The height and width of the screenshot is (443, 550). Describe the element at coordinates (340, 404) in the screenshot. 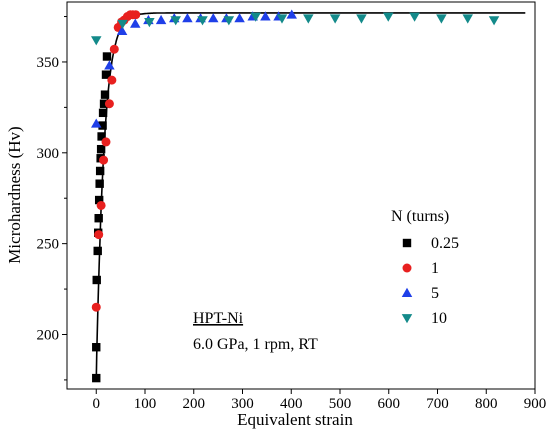

I see `x-tick-label: 500` at that location.